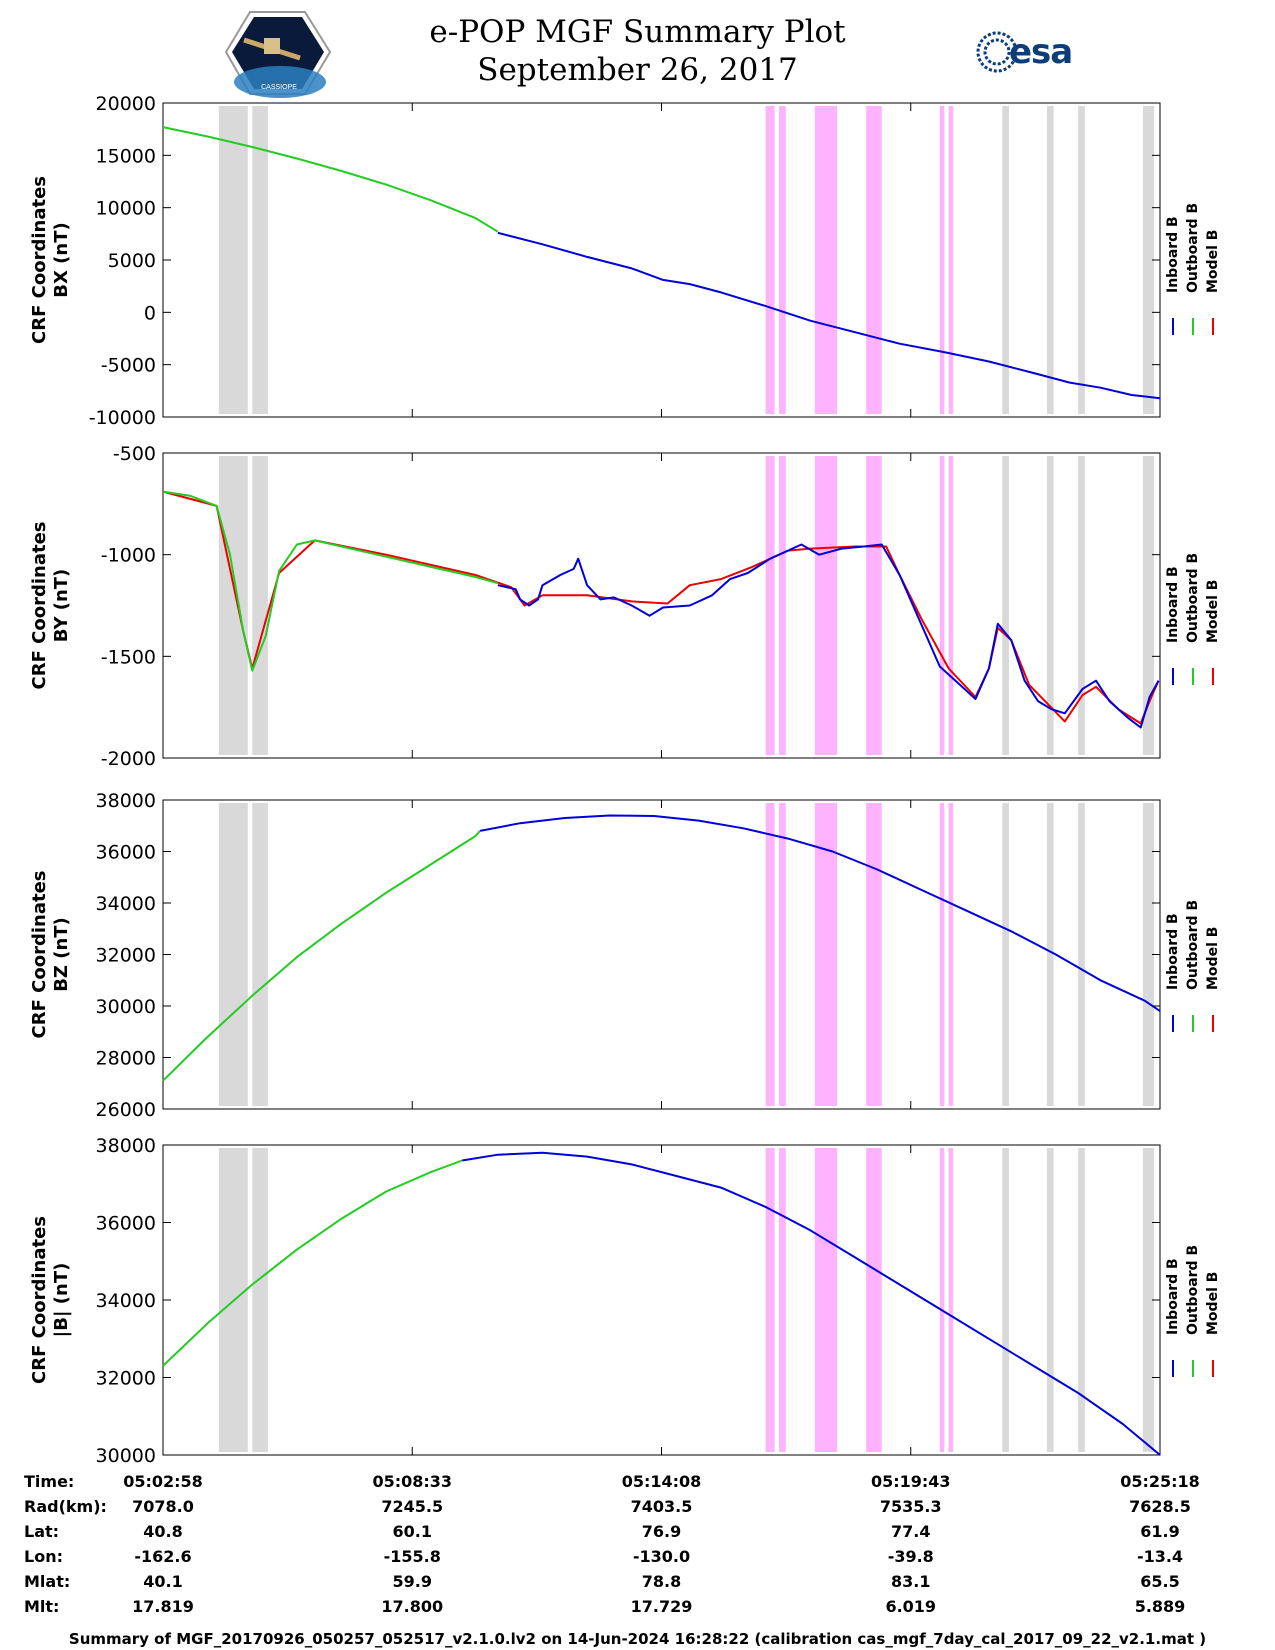 Image resolution: width=1275 pixels, height=1650 pixels. I want to click on ytick-label-2-4: 30000, so click(126, 1007).